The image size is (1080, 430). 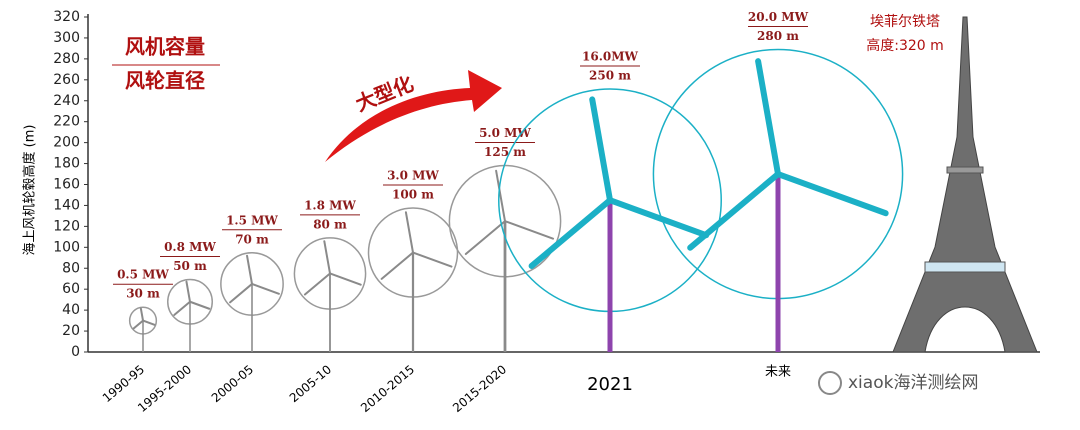 I want to click on y-tick-label: 20, so click(x=71, y=331).